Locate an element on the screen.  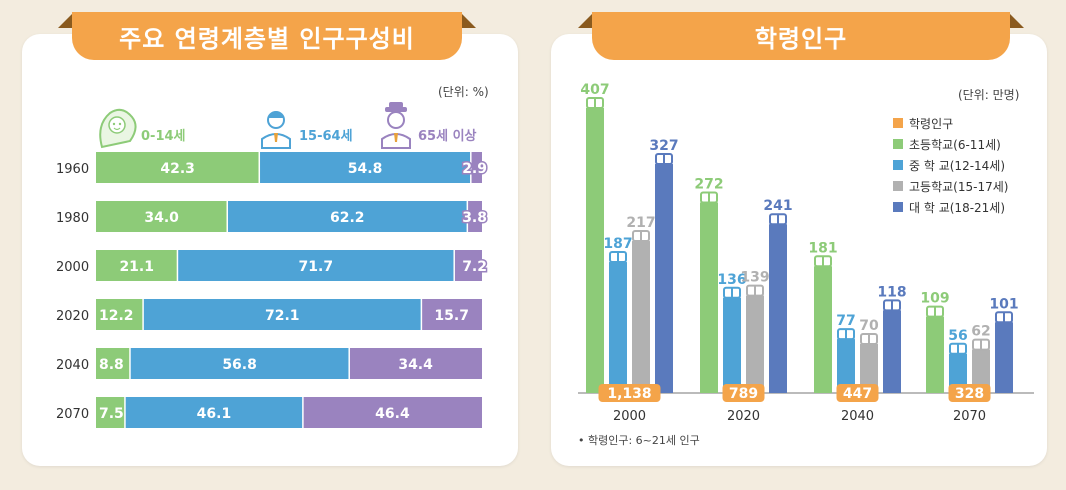
year-label-0: 1960 is located at coordinates (72, 169).